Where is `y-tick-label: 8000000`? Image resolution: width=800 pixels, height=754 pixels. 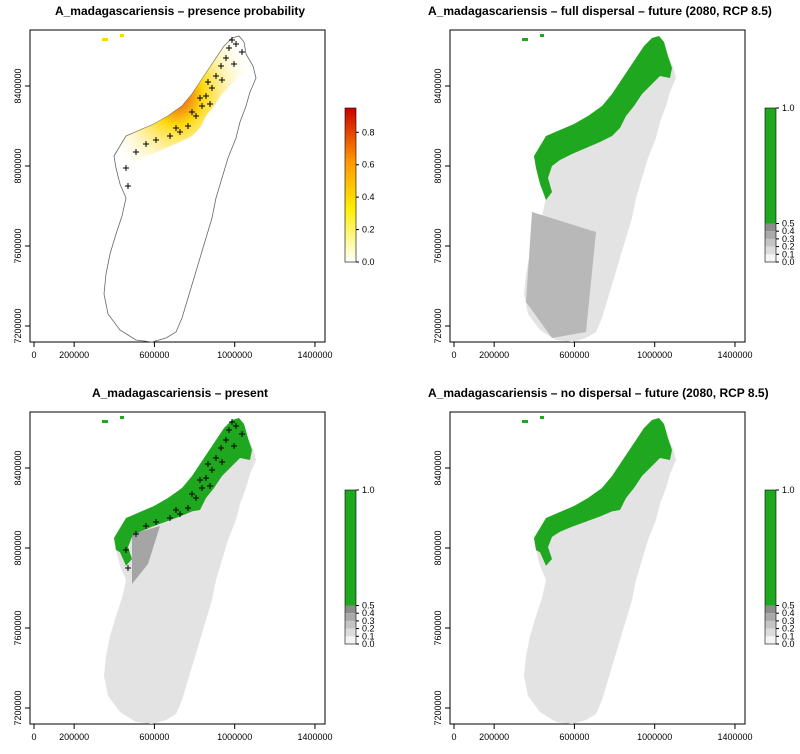
y-tick-label: 8000000 is located at coordinates (438, 547).